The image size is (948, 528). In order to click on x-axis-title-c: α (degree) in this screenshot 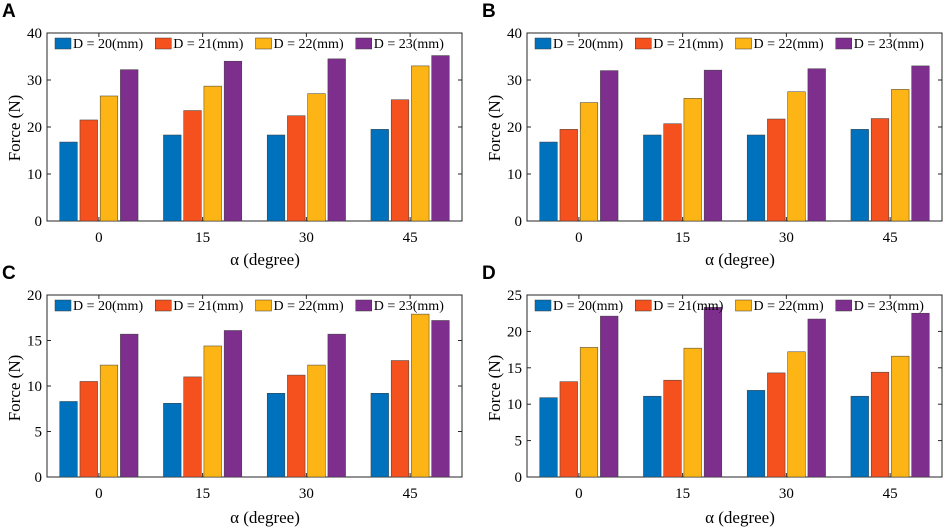, I will do `click(265, 517)`.